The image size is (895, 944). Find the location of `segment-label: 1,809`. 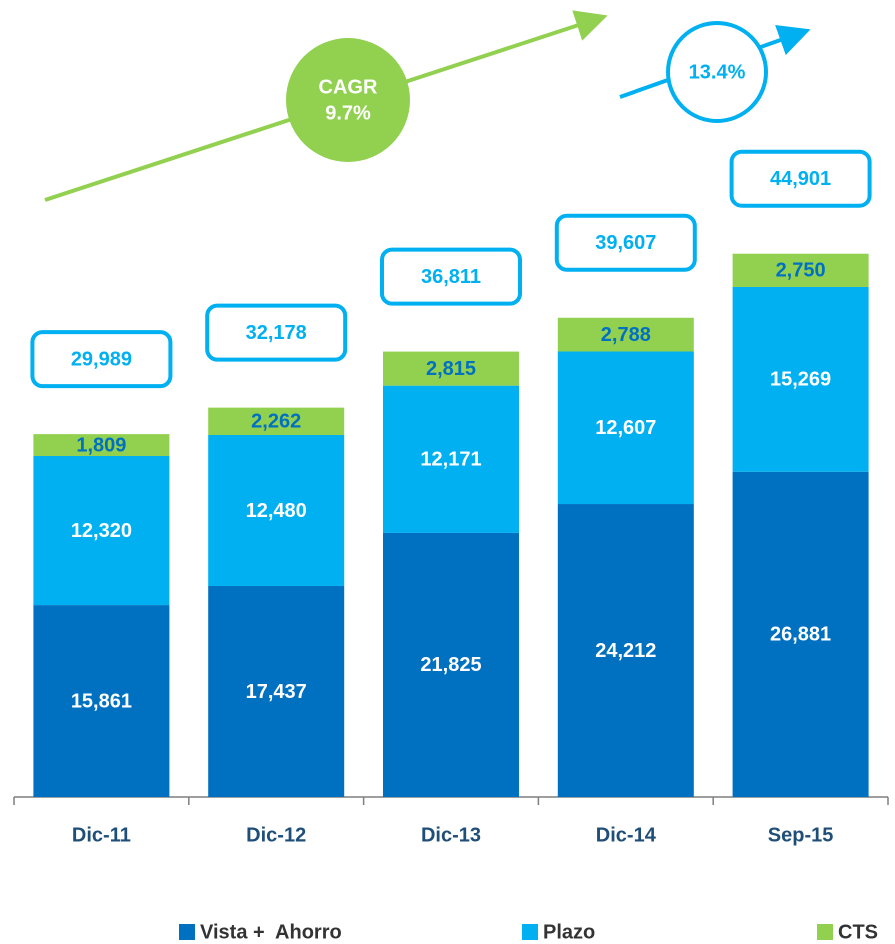

segment-label: 1,809 is located at coordinates (101, 445).